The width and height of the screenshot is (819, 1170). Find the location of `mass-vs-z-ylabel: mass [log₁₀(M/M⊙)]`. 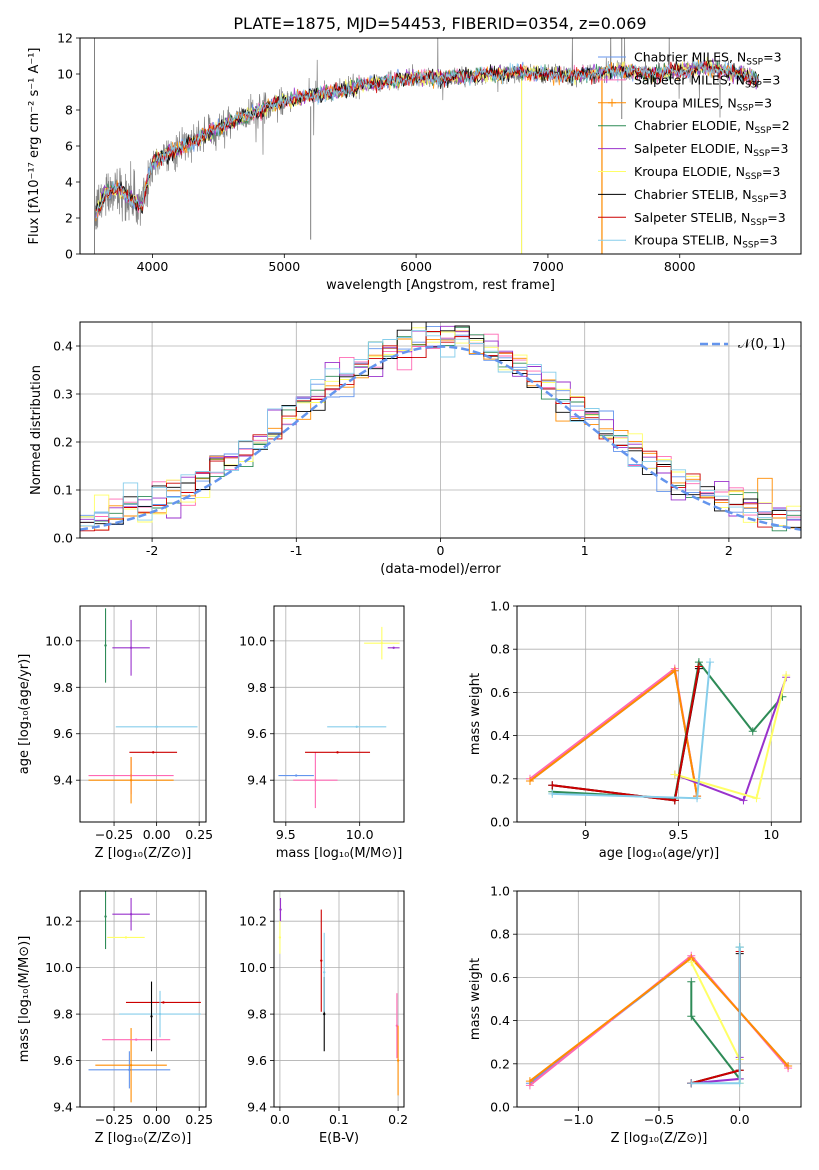

mass-vs-z-ylabel: mass [log₁₀(M/M⊙)] is located at coordinates (24, 999).